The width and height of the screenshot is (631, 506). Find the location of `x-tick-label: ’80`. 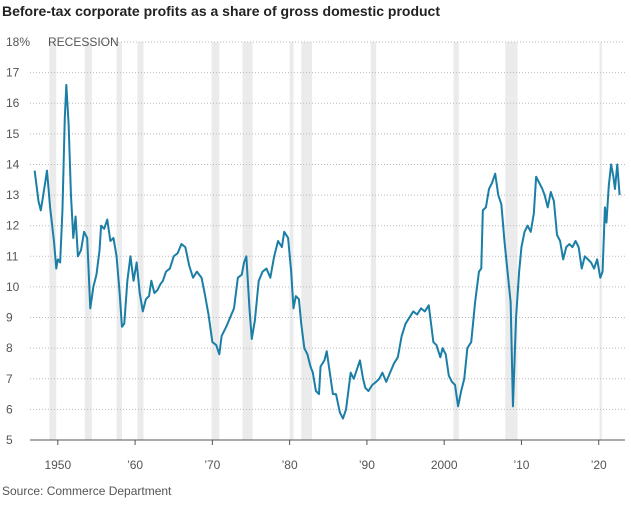

x-tick-label: ’80 is located at coordinates (290, 465).